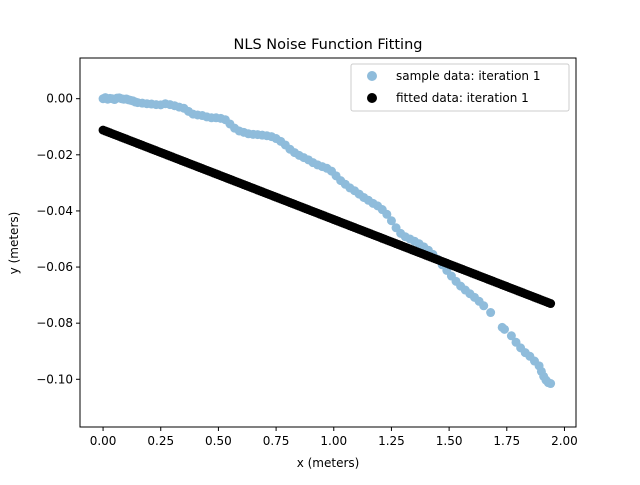 The image size is (640, 485). I want to click on x-tick-label: 1.25, so click(391, 441).